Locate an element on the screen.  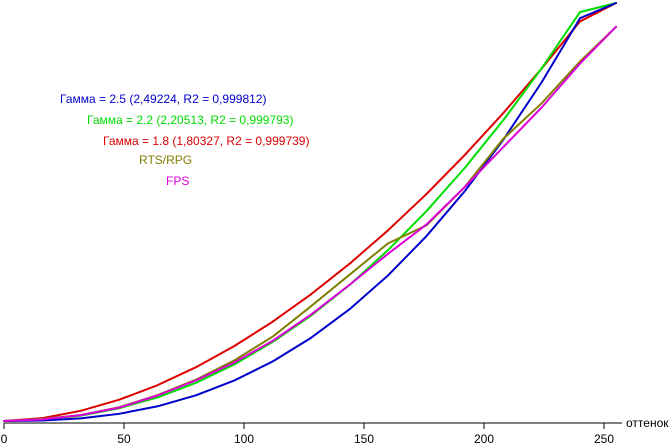
x-tick-label: 100 is located at coordinates (244, 439).